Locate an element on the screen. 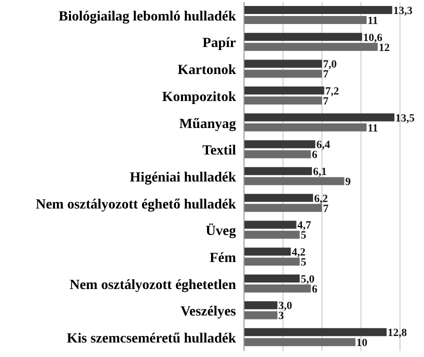 This screenshot has width=424, height=357. y-tick-label: Kartonok is located at coordinates (207, 70).